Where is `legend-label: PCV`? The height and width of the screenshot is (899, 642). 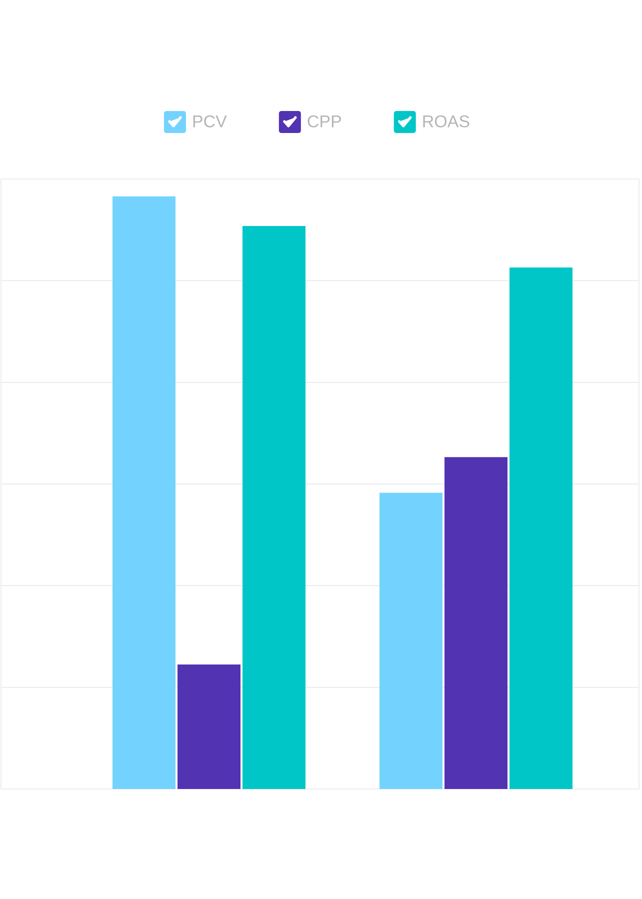
legend-label: PCV is located at coordinates (210, 121).